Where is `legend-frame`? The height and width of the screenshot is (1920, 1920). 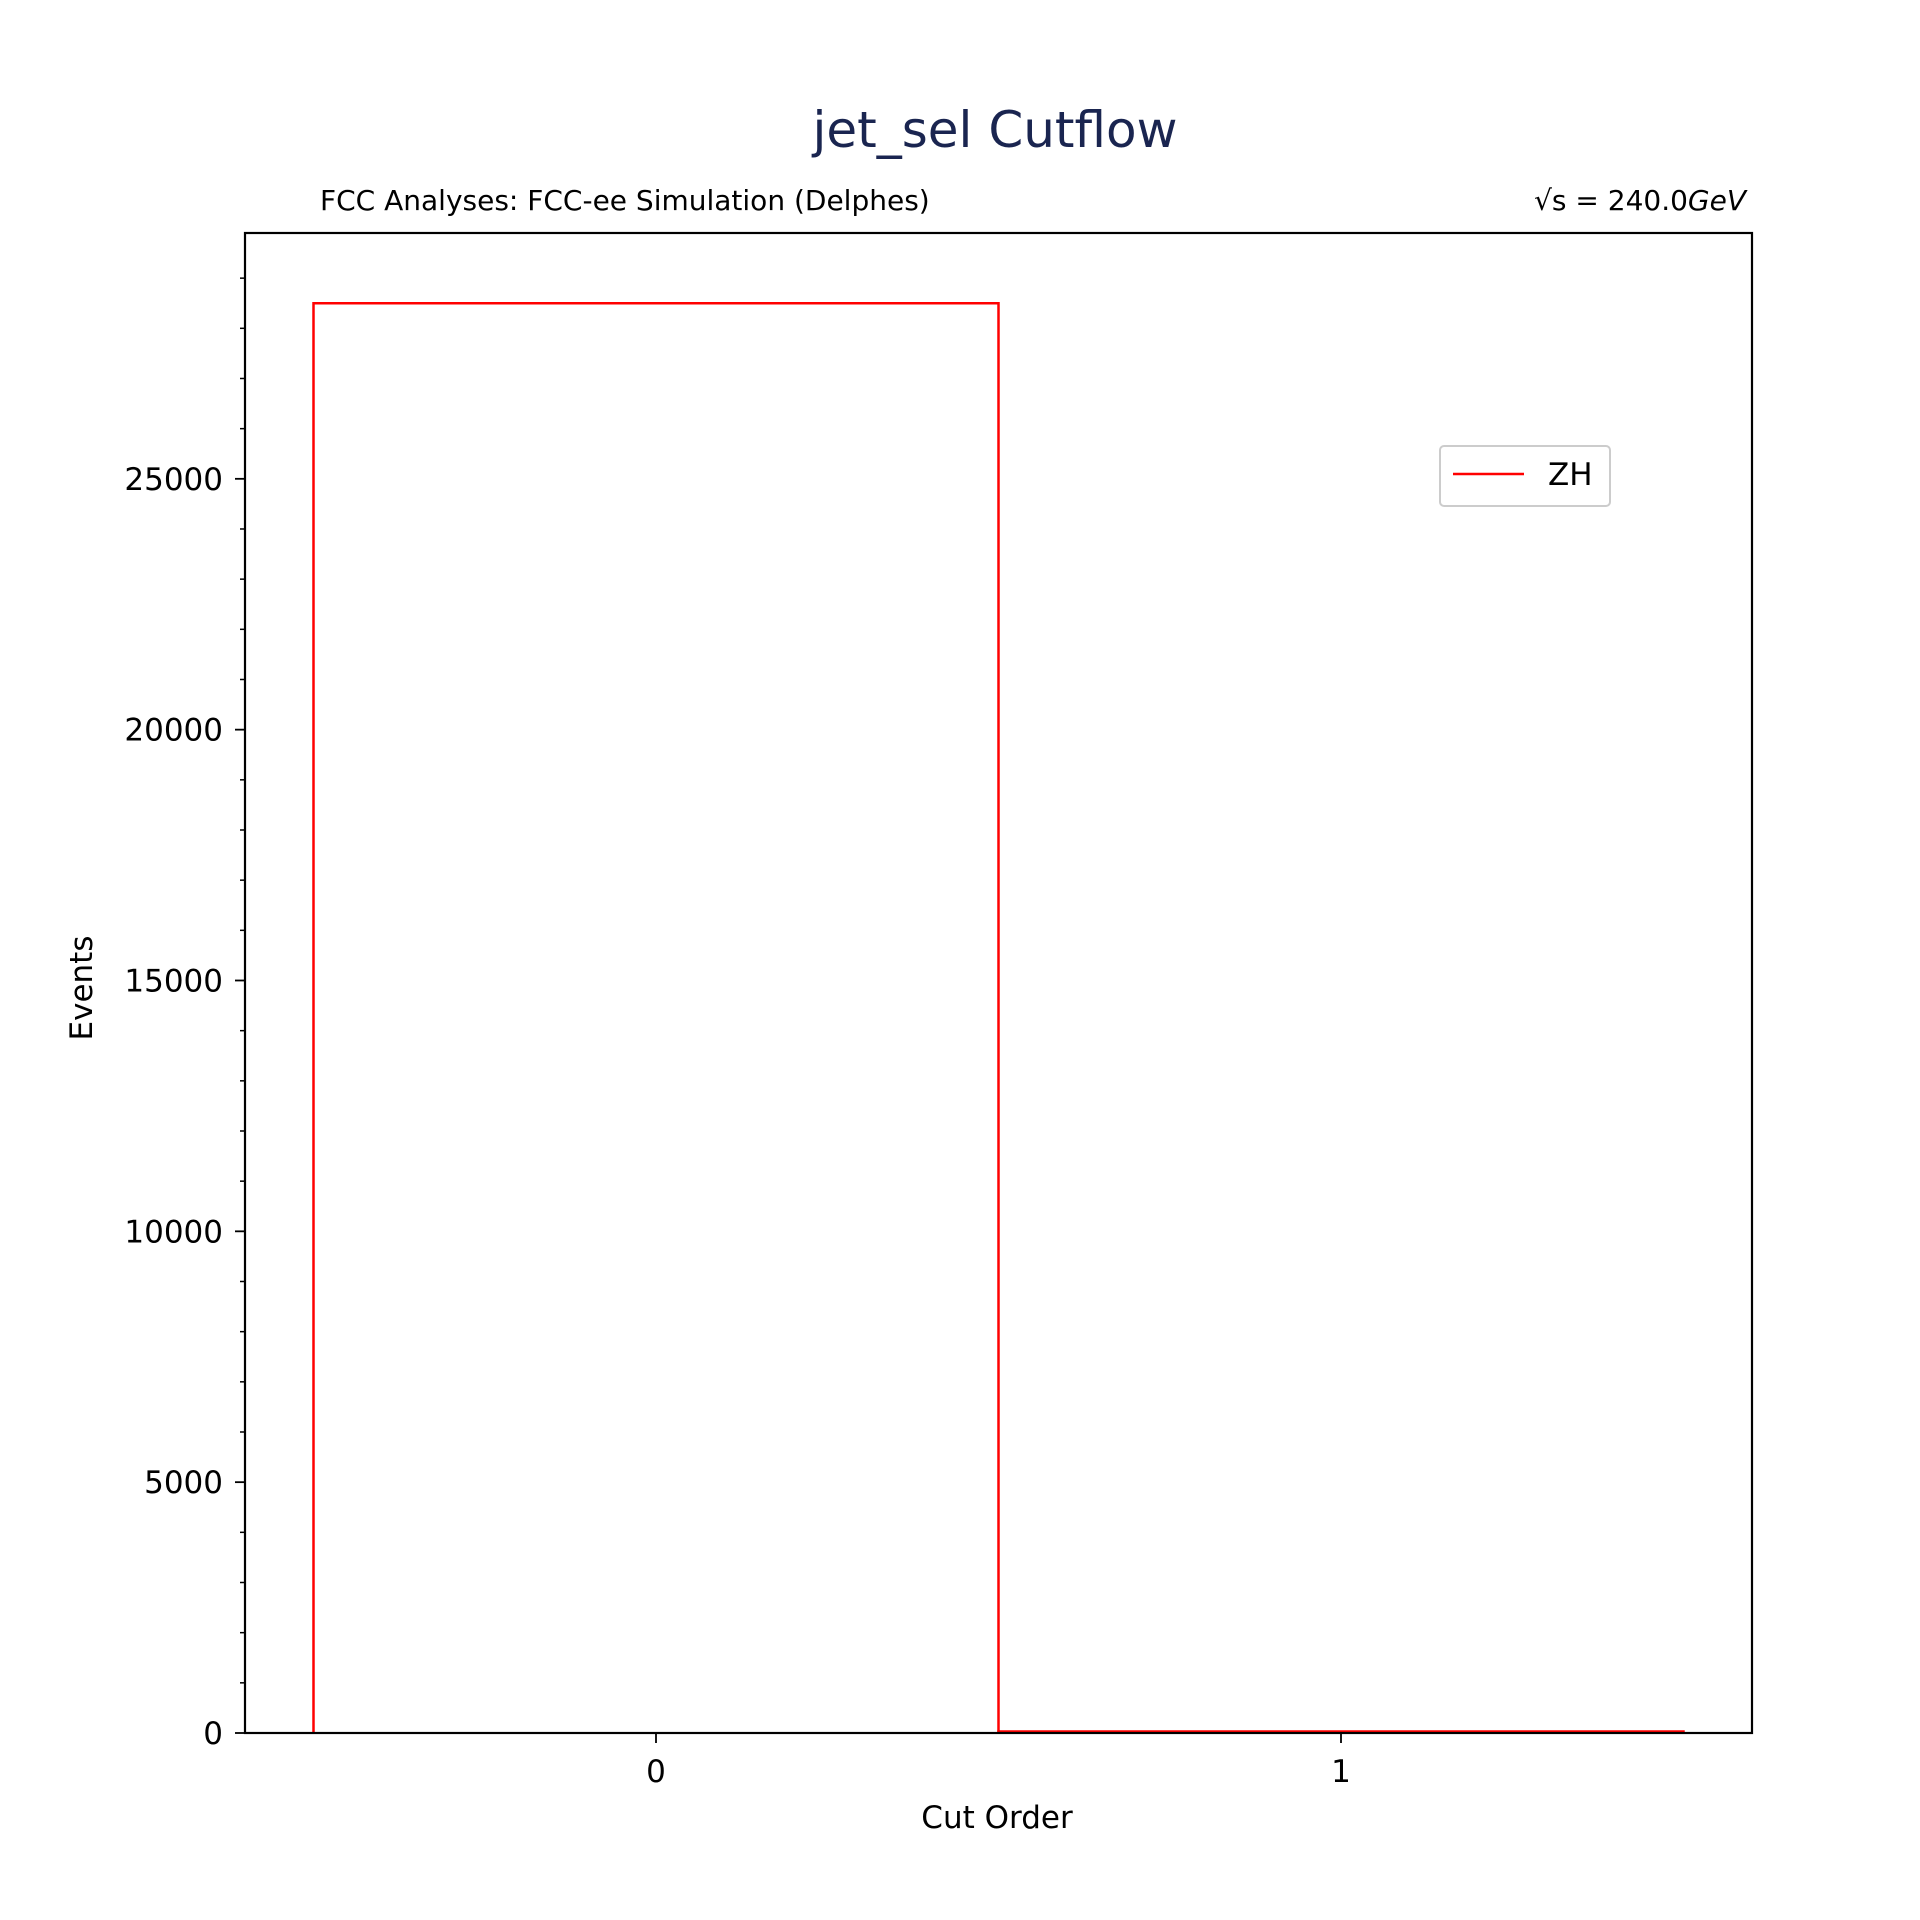 legend-frame is located at coordinates (1525, 476).